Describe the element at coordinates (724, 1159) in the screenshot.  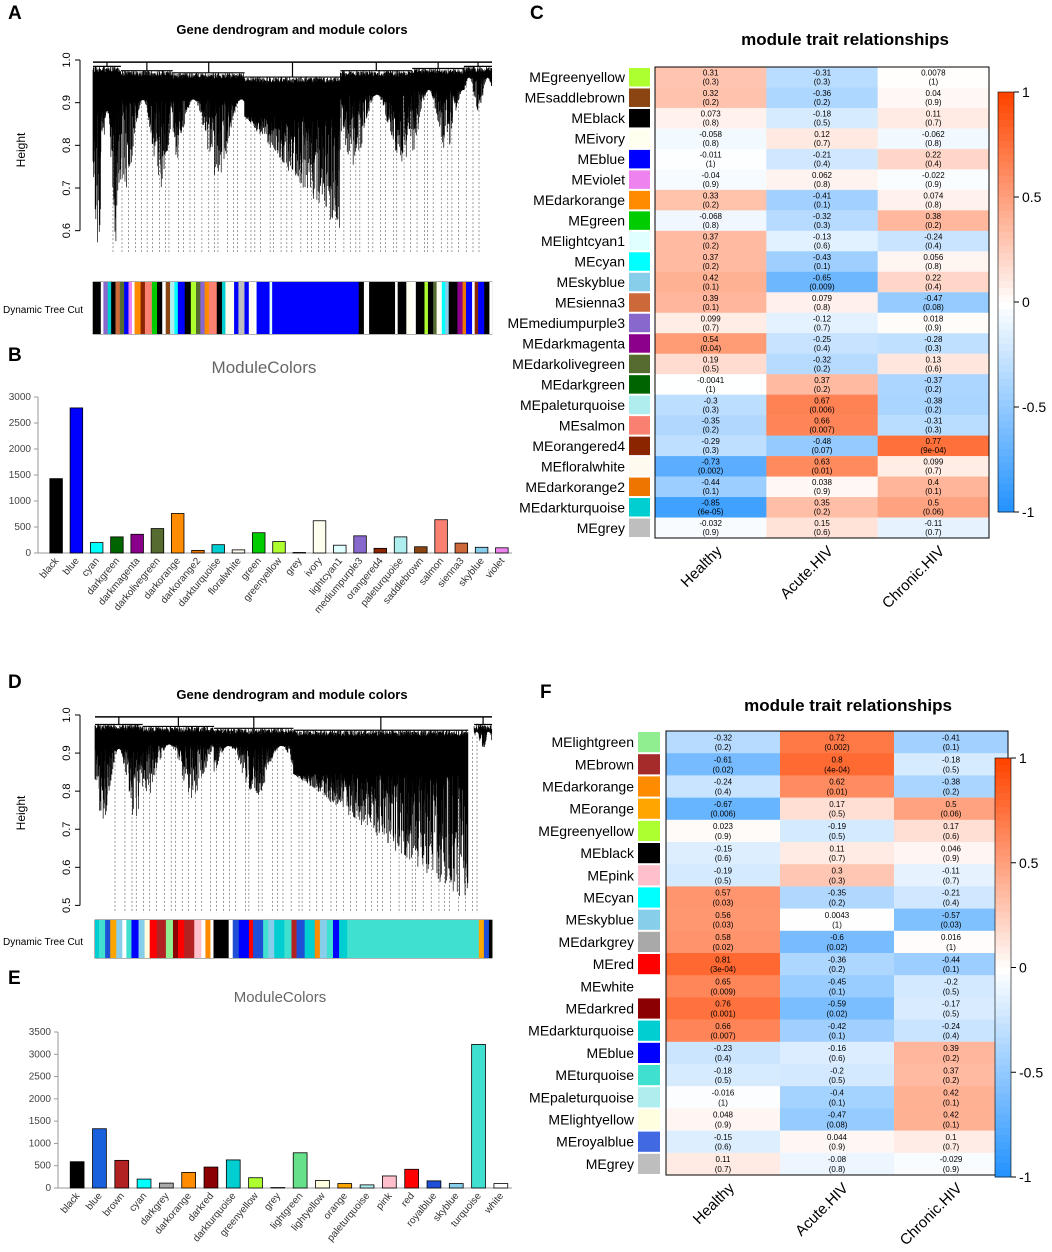
I see `heatmap-cell-value: 0.11` at that location.